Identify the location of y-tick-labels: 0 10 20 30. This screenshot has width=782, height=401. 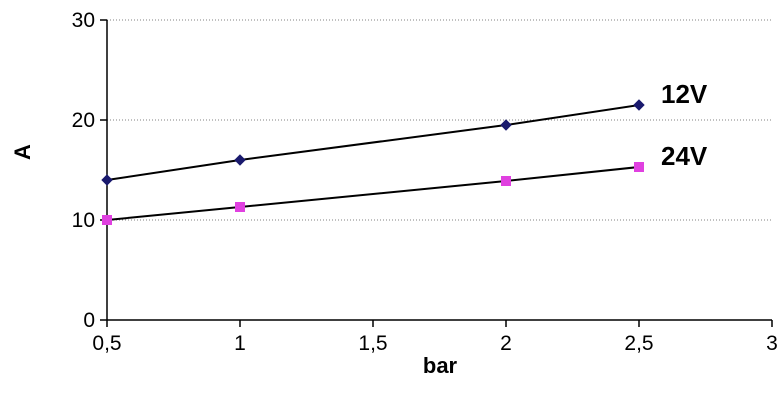
(83, 170).